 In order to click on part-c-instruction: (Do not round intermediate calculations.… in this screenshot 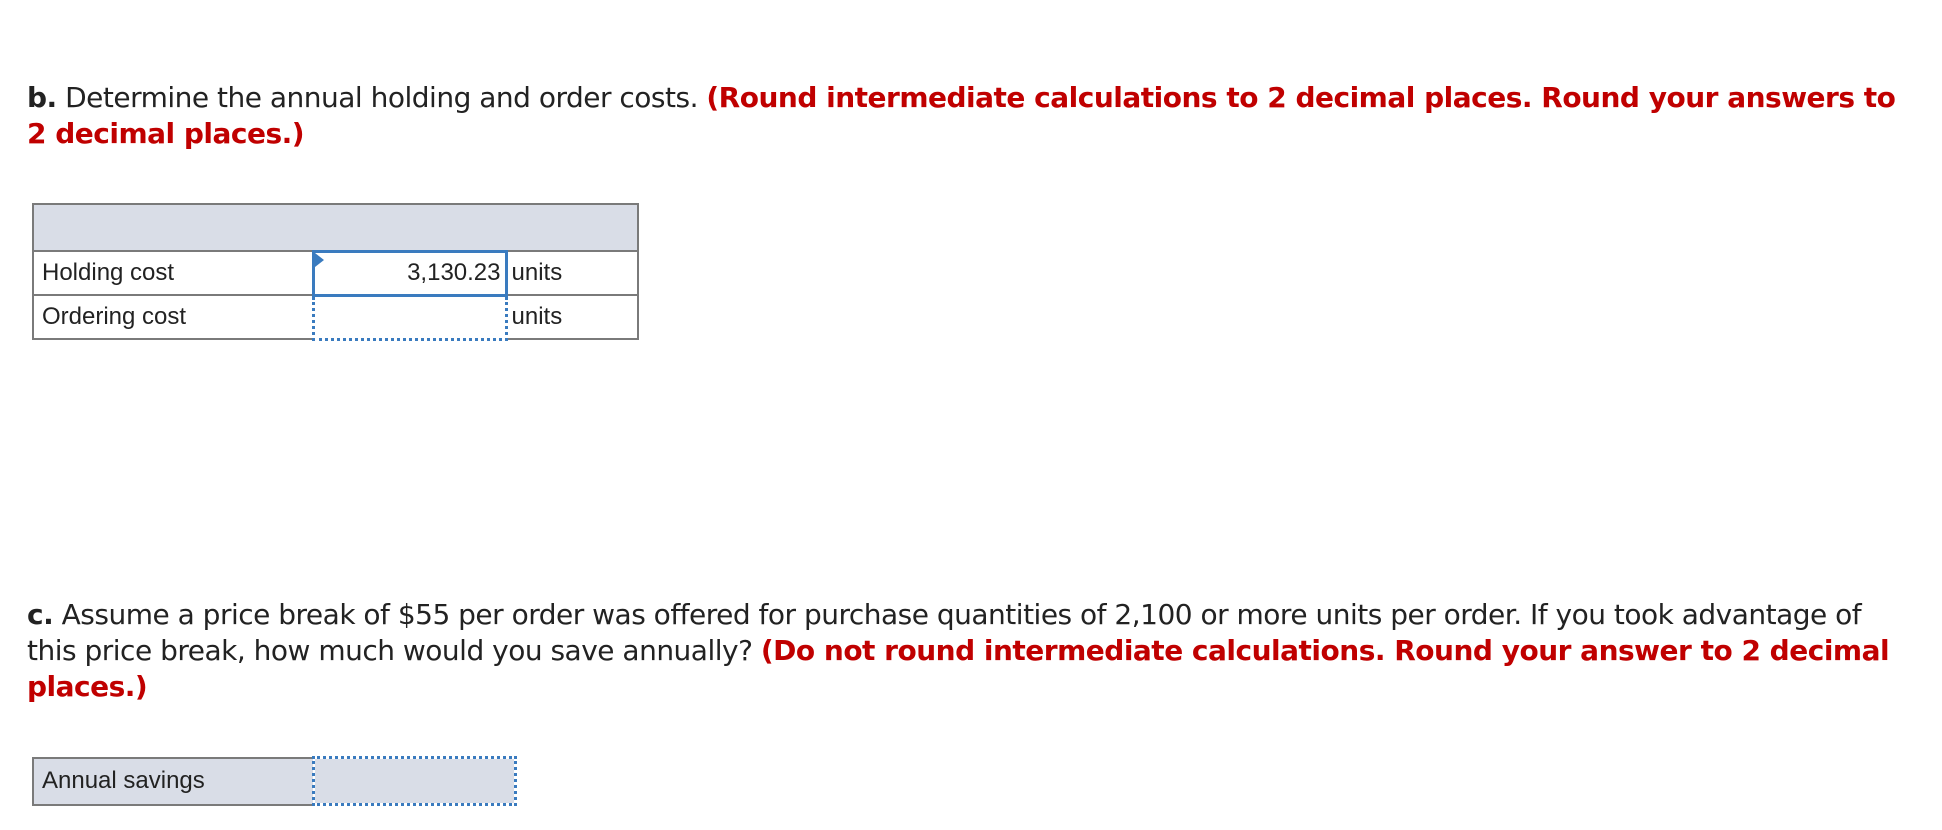, I will do `click(958, 668)`.